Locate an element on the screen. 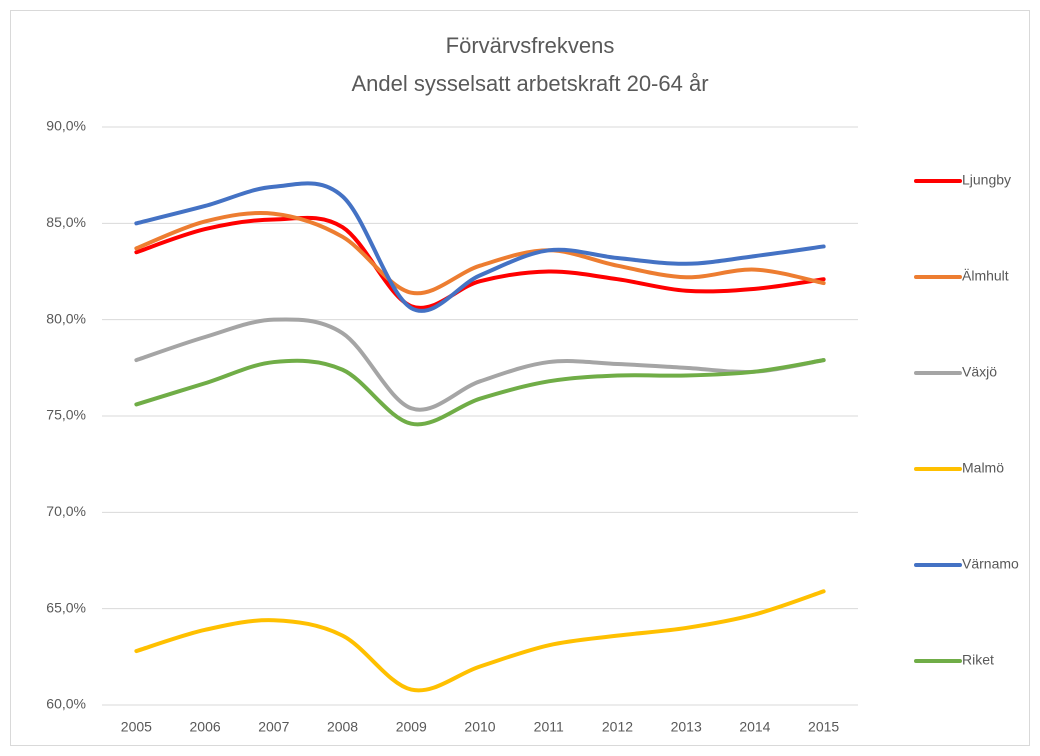 This screenshot has height=756, width=1040. y-tick-label: 70,0% is located at coordinates (66, 511).